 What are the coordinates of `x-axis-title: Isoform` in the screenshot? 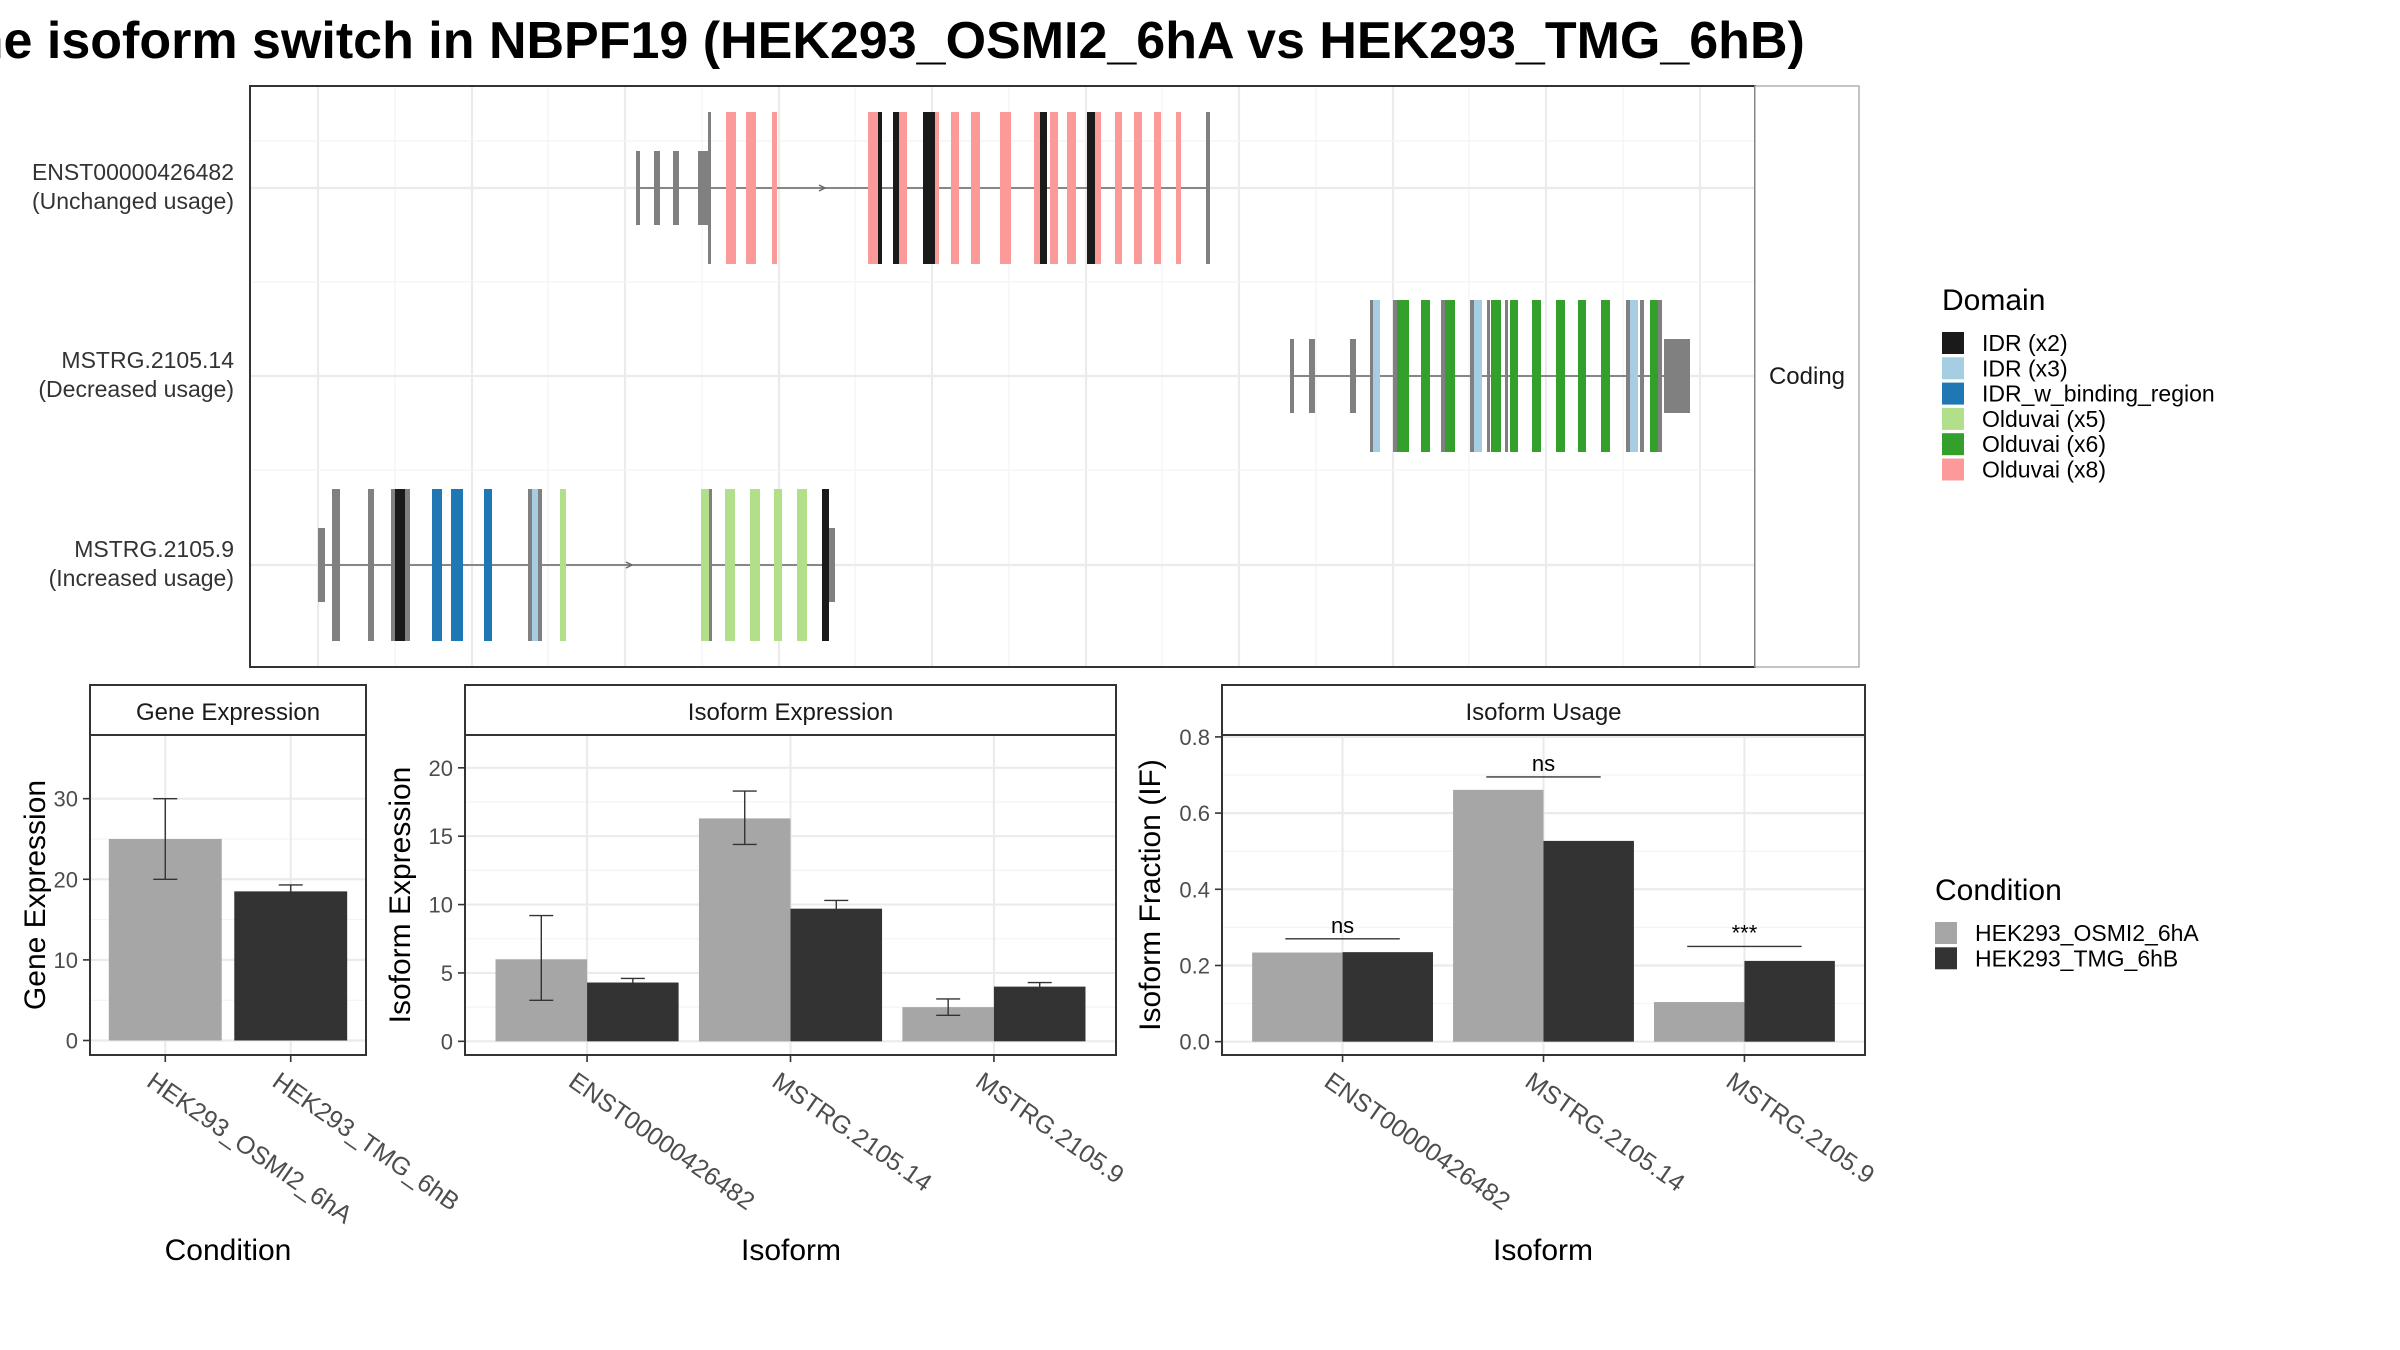 It's located at (791, 1250).